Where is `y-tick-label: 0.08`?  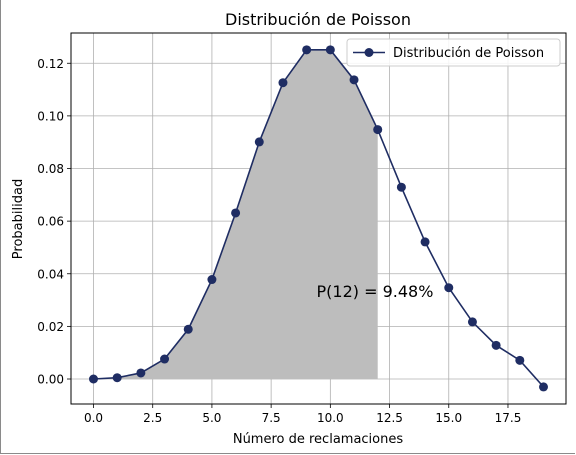 y-tick-label: 0.08 is located at coordinates (50, 169).